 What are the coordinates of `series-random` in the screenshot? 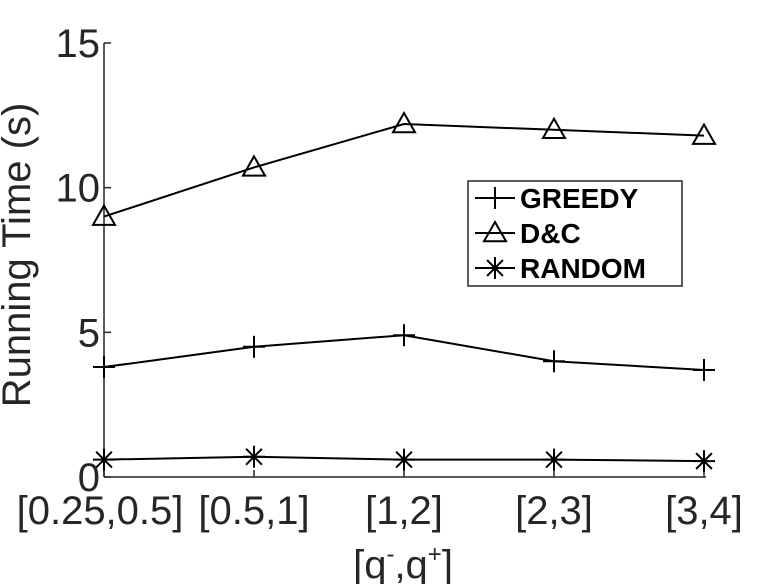 It's located at (404, 459).